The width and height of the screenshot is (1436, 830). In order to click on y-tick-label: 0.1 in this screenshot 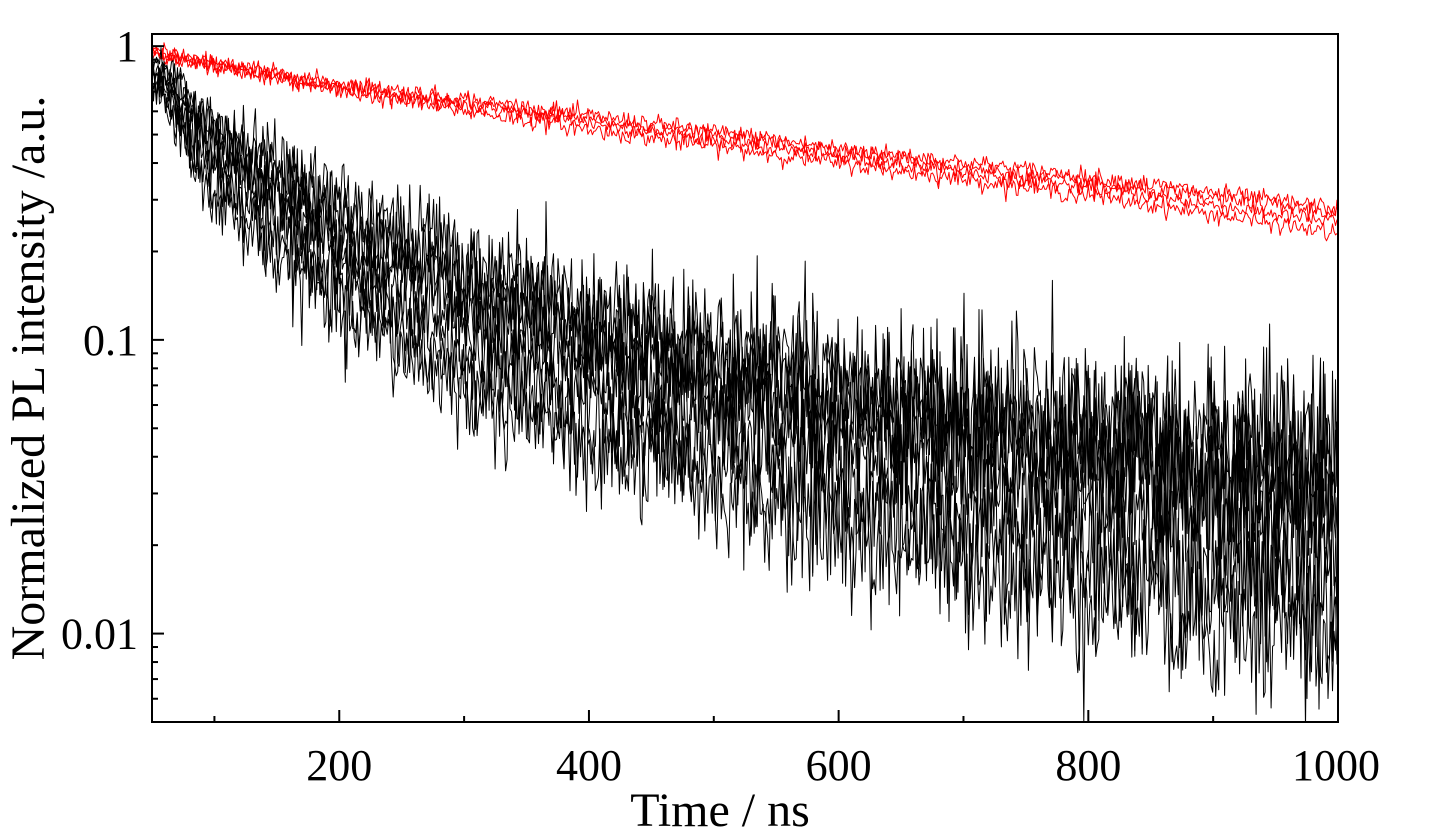, I will do `click(110, 340)`.